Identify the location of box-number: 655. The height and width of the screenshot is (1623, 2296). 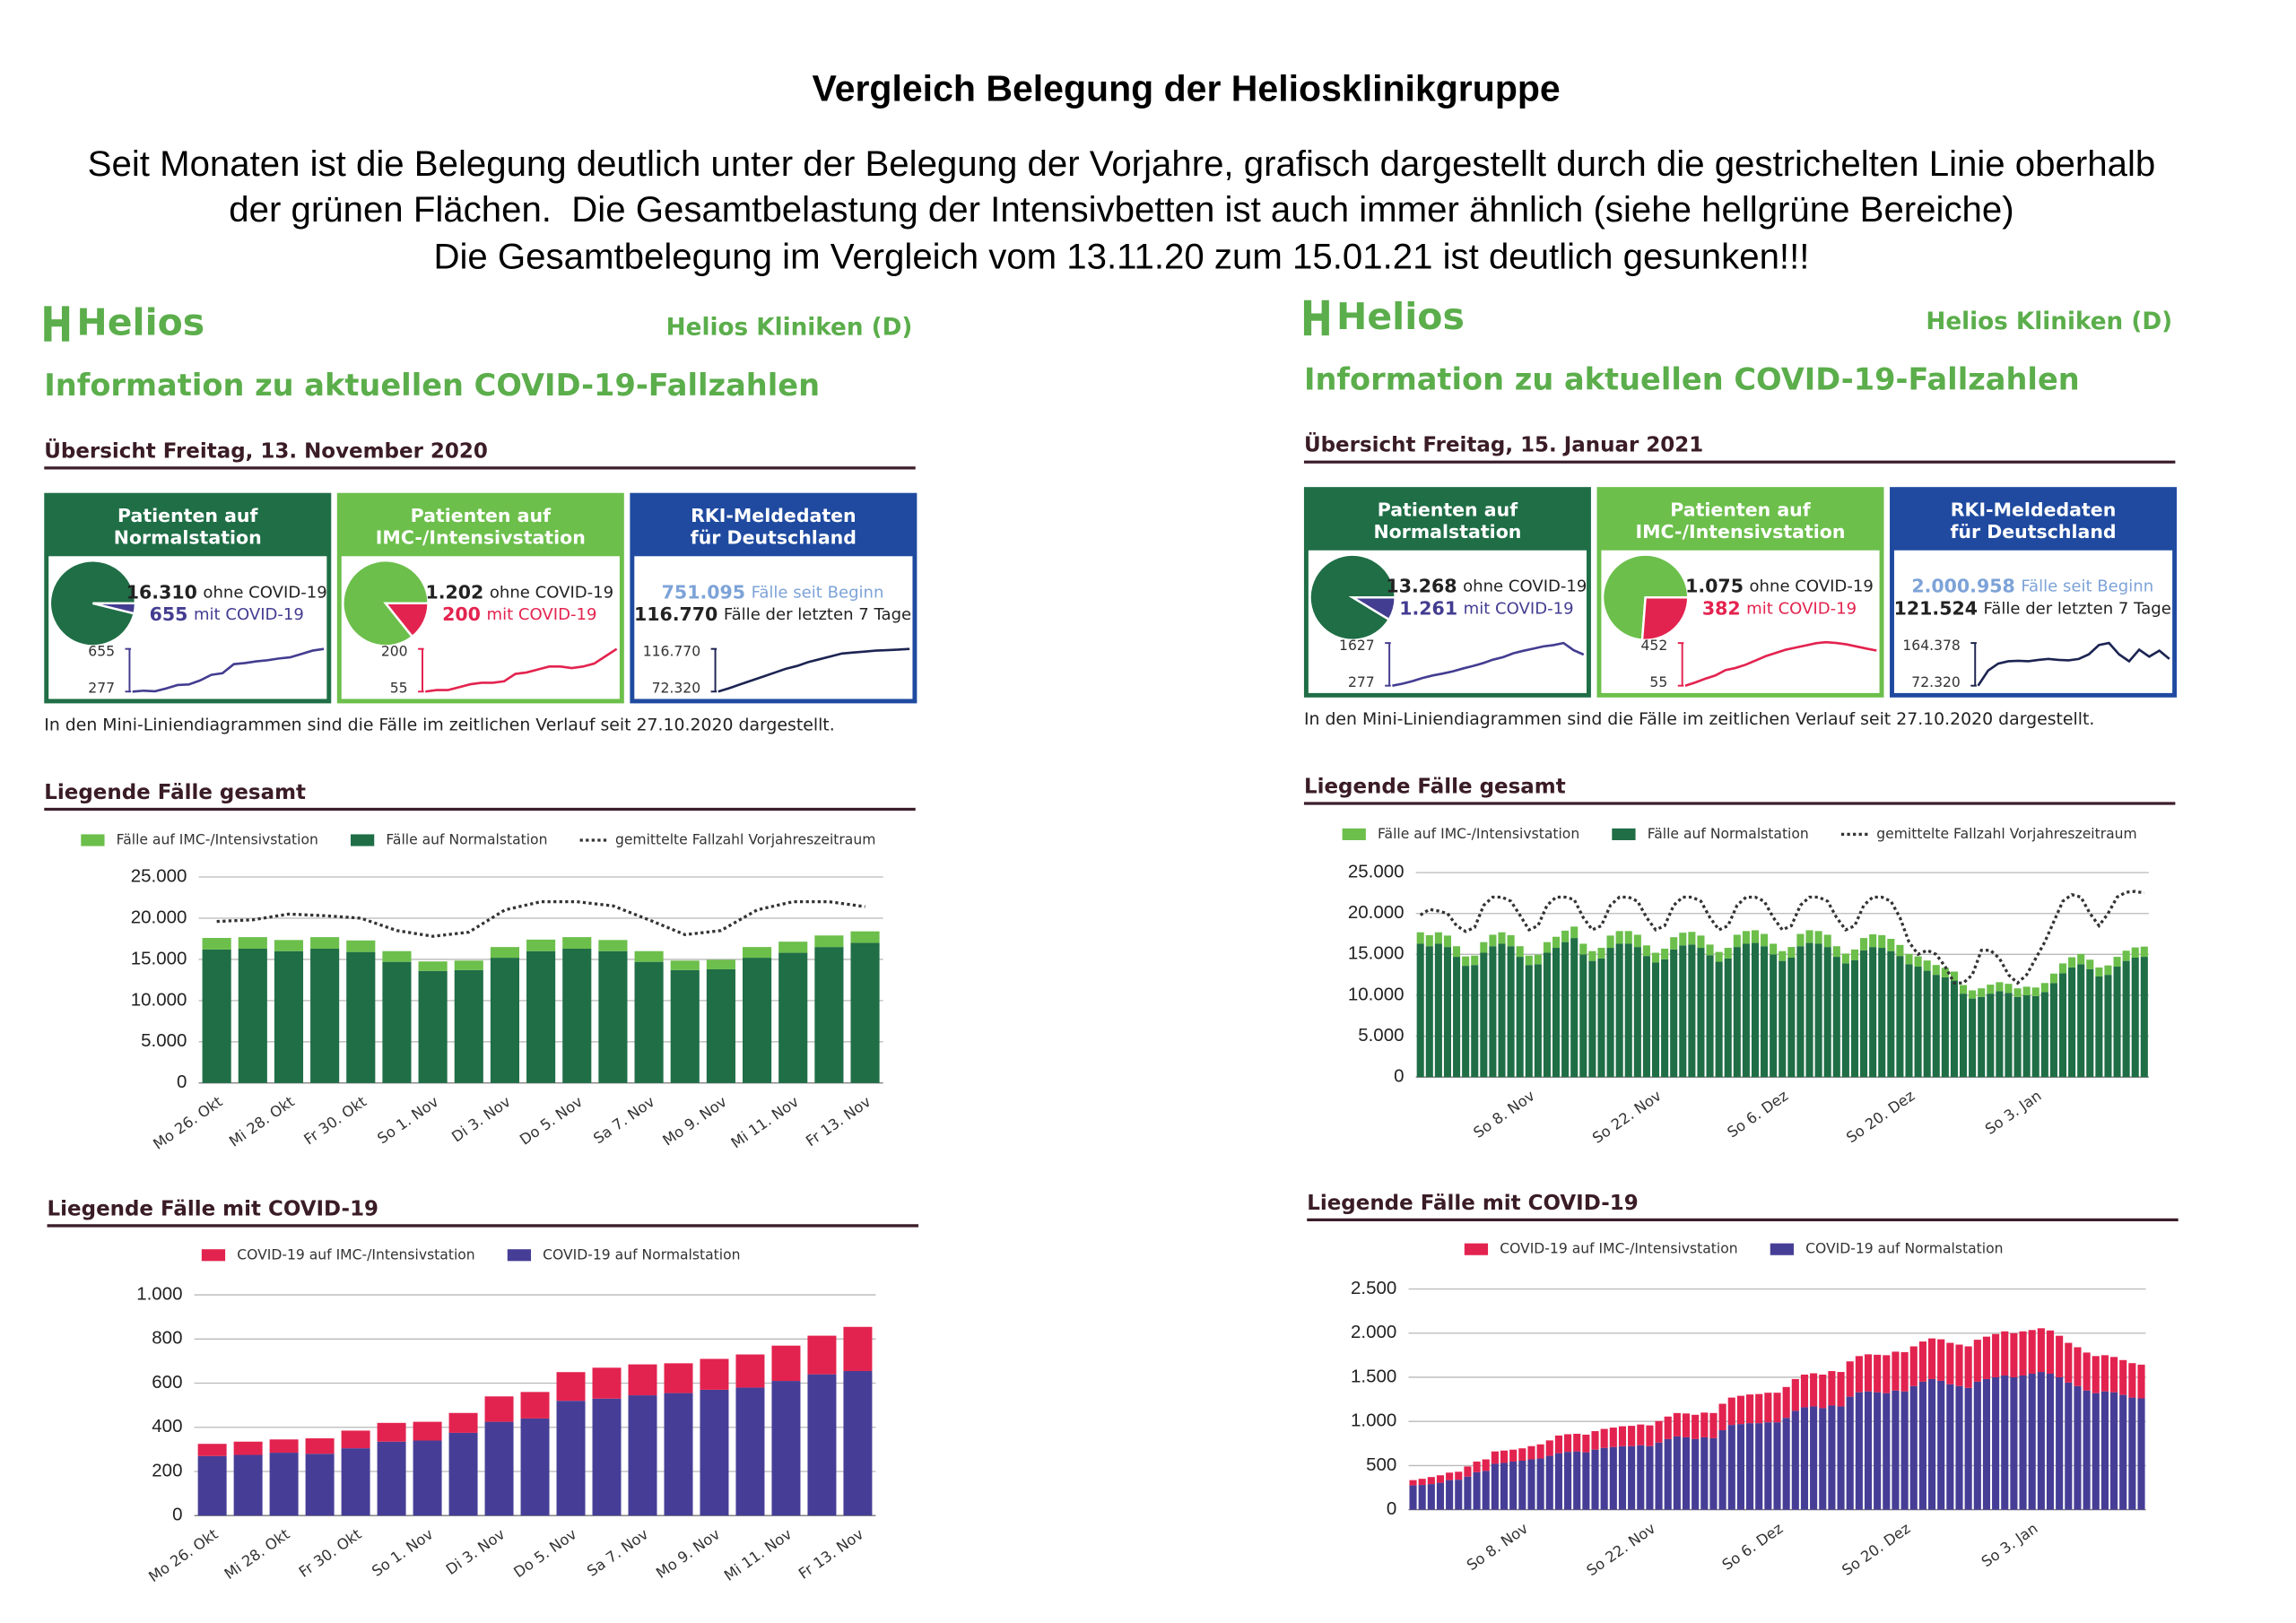
(169, 614).